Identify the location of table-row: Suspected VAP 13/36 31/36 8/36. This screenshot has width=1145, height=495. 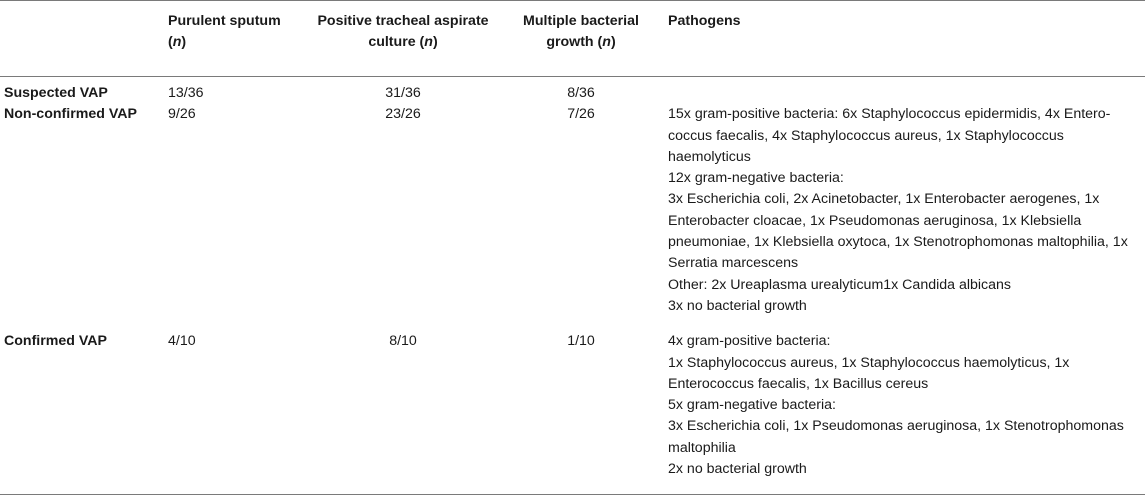
(572, 91).